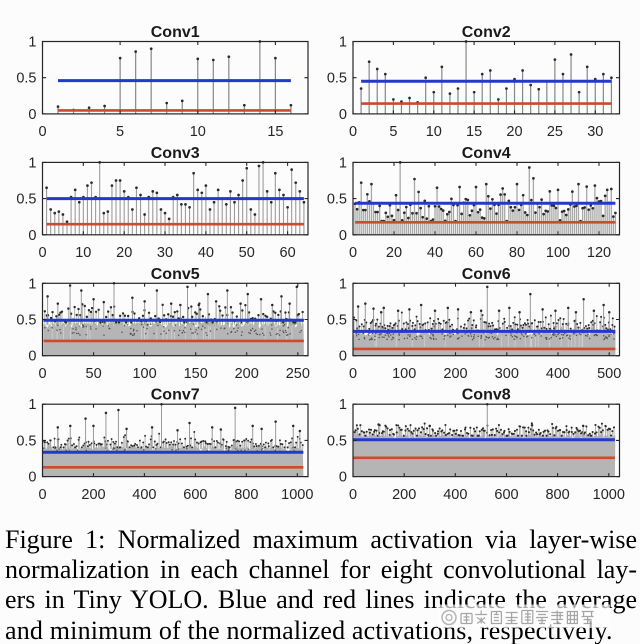 The image size is (640, 644). Describe the element at coordinates (175, 153) in the screenshot. I see `svg-text: Conv3` at that location.